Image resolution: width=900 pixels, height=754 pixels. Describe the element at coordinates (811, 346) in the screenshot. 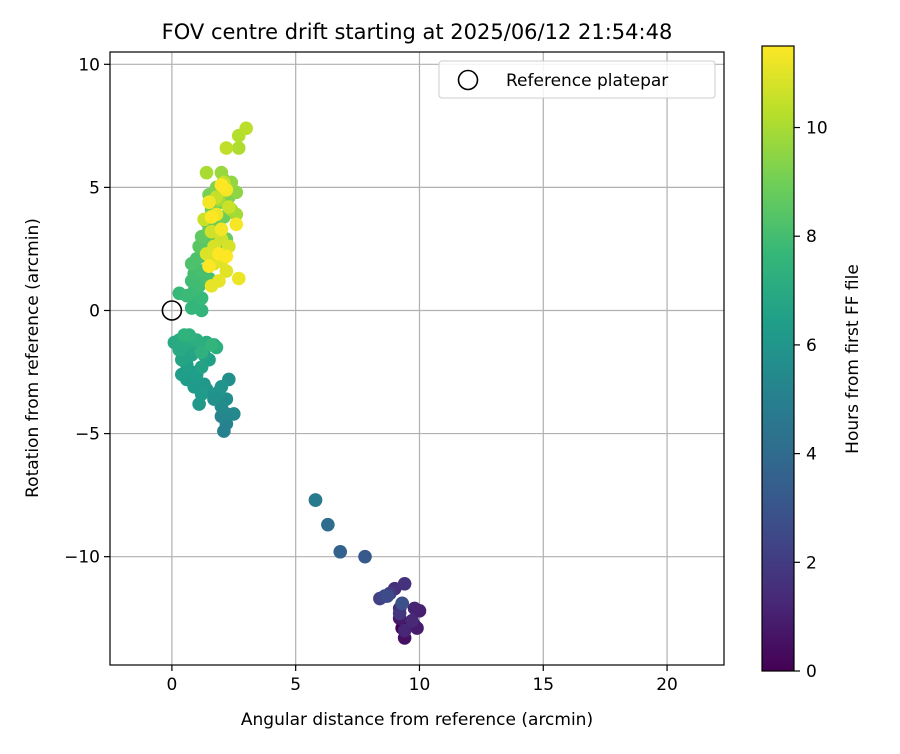

I see `colorbar-tick-label: 6` at that location.